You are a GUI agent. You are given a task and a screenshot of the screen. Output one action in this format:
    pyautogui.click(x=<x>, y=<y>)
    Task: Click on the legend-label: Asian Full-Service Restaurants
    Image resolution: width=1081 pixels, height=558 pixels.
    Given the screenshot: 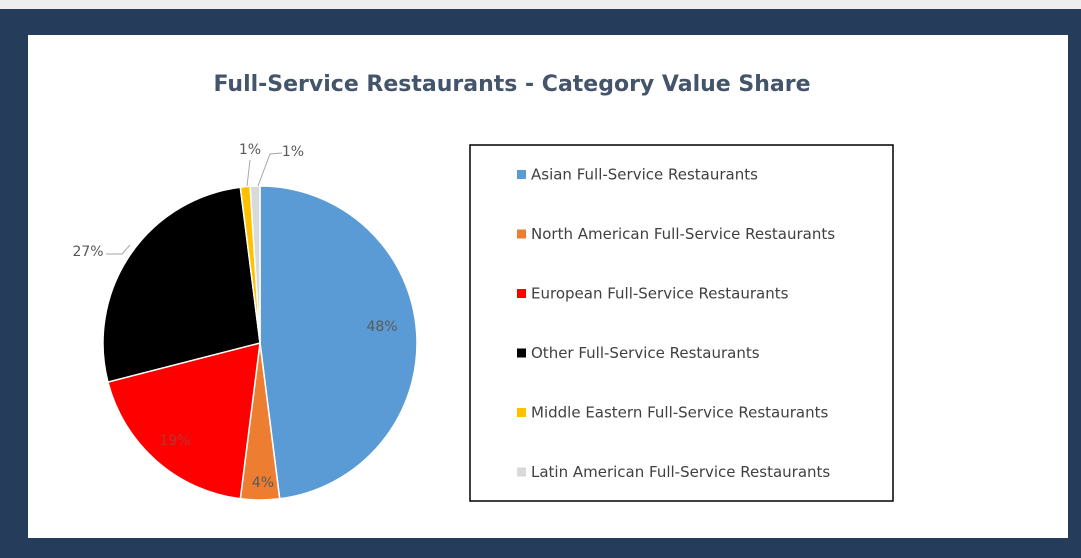 What is the action you would take?
    pyautogui.click(x=644, y=175)
    